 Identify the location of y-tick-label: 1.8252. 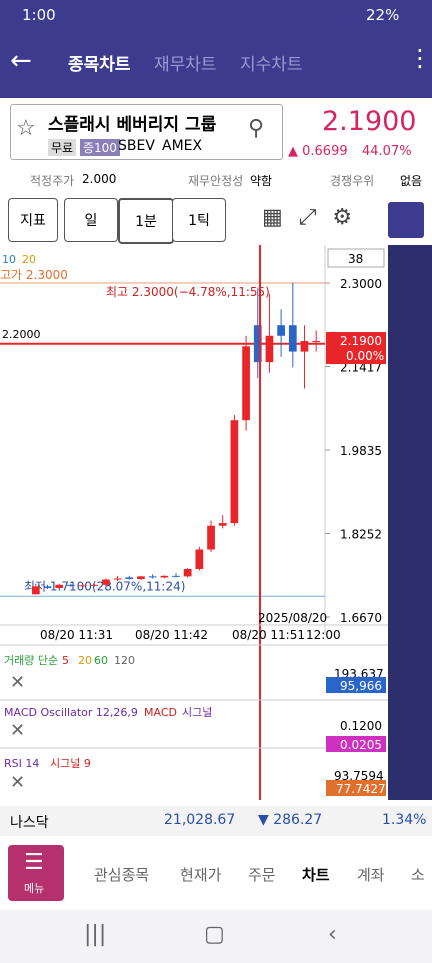
(361, 535).